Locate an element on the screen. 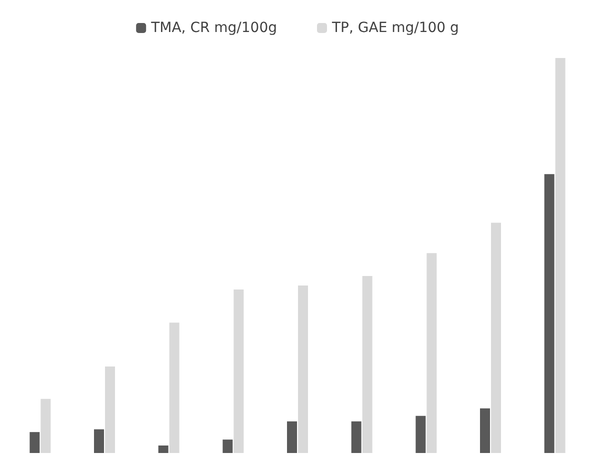  legend-label: TP, GAE mg/100 g is located at coordinates (395, 28).